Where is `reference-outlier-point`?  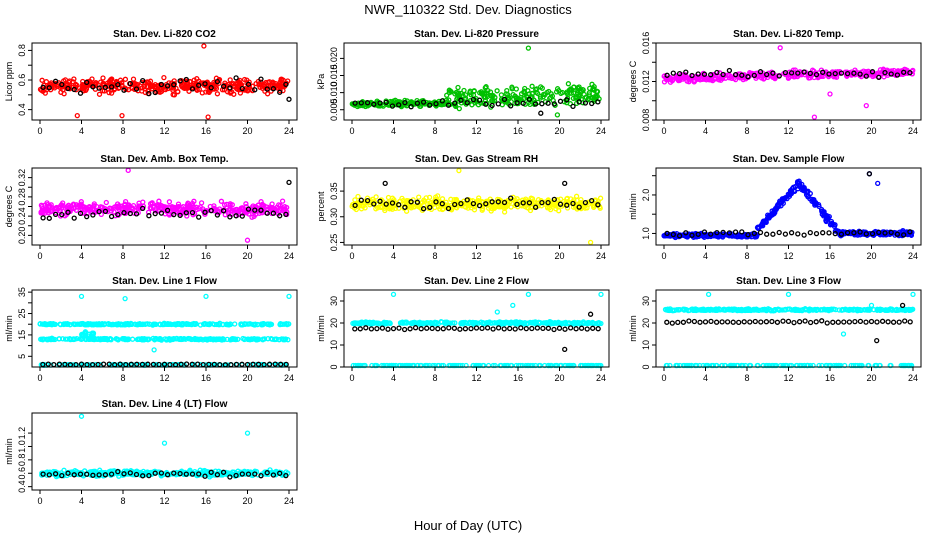 reference-outlier-point is located at coordinates (289, 99).